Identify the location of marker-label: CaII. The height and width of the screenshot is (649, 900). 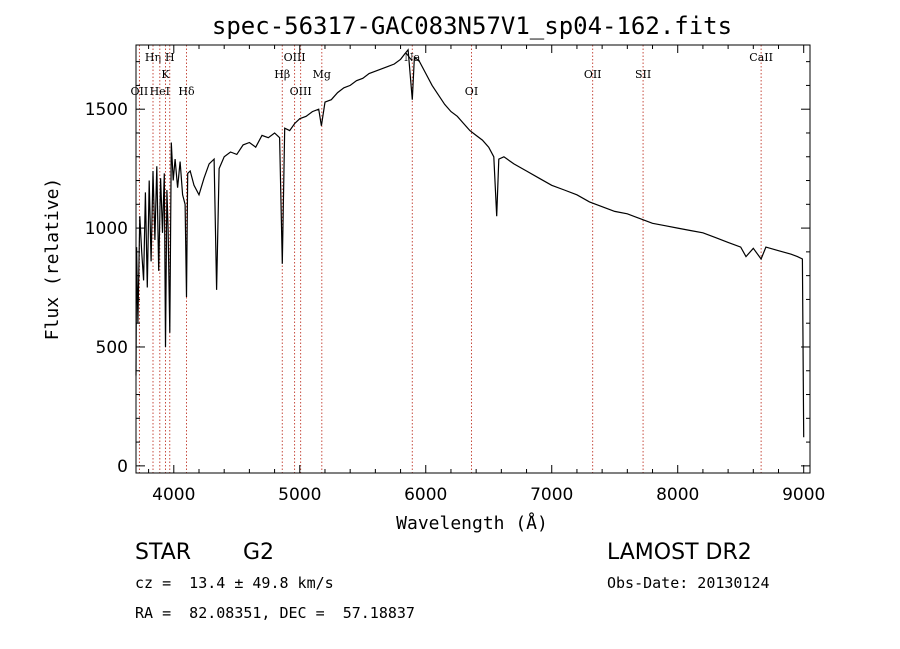
(761, 57).